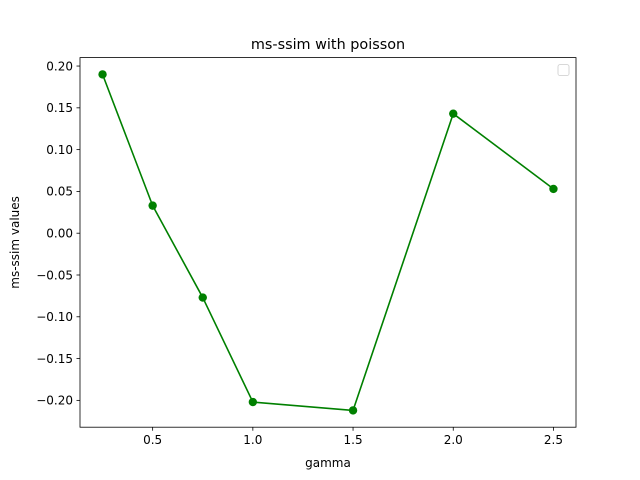 The height and width of the screenshot is (480, 640). I want to click on y-axis: 0.20 0.15 0.10 0.05 0.00 −0.05 −0.10 −0.15 −0.20, so click(58, 233).